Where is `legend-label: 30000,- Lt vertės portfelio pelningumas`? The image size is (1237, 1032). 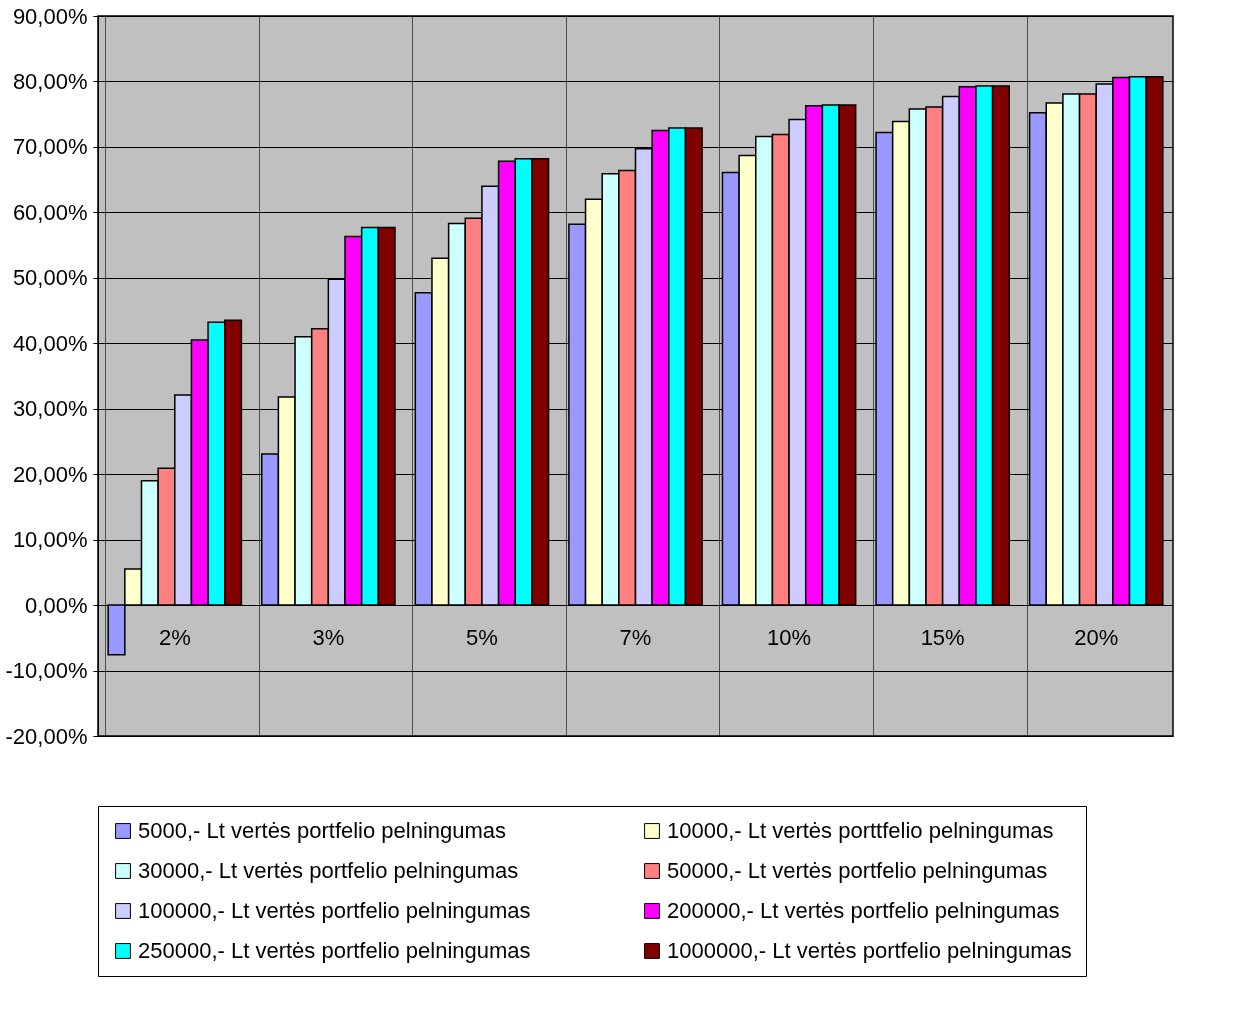
legend-label: 30000,- Lt vertės portfelio pelningumas is located at coordinates (328, 870).